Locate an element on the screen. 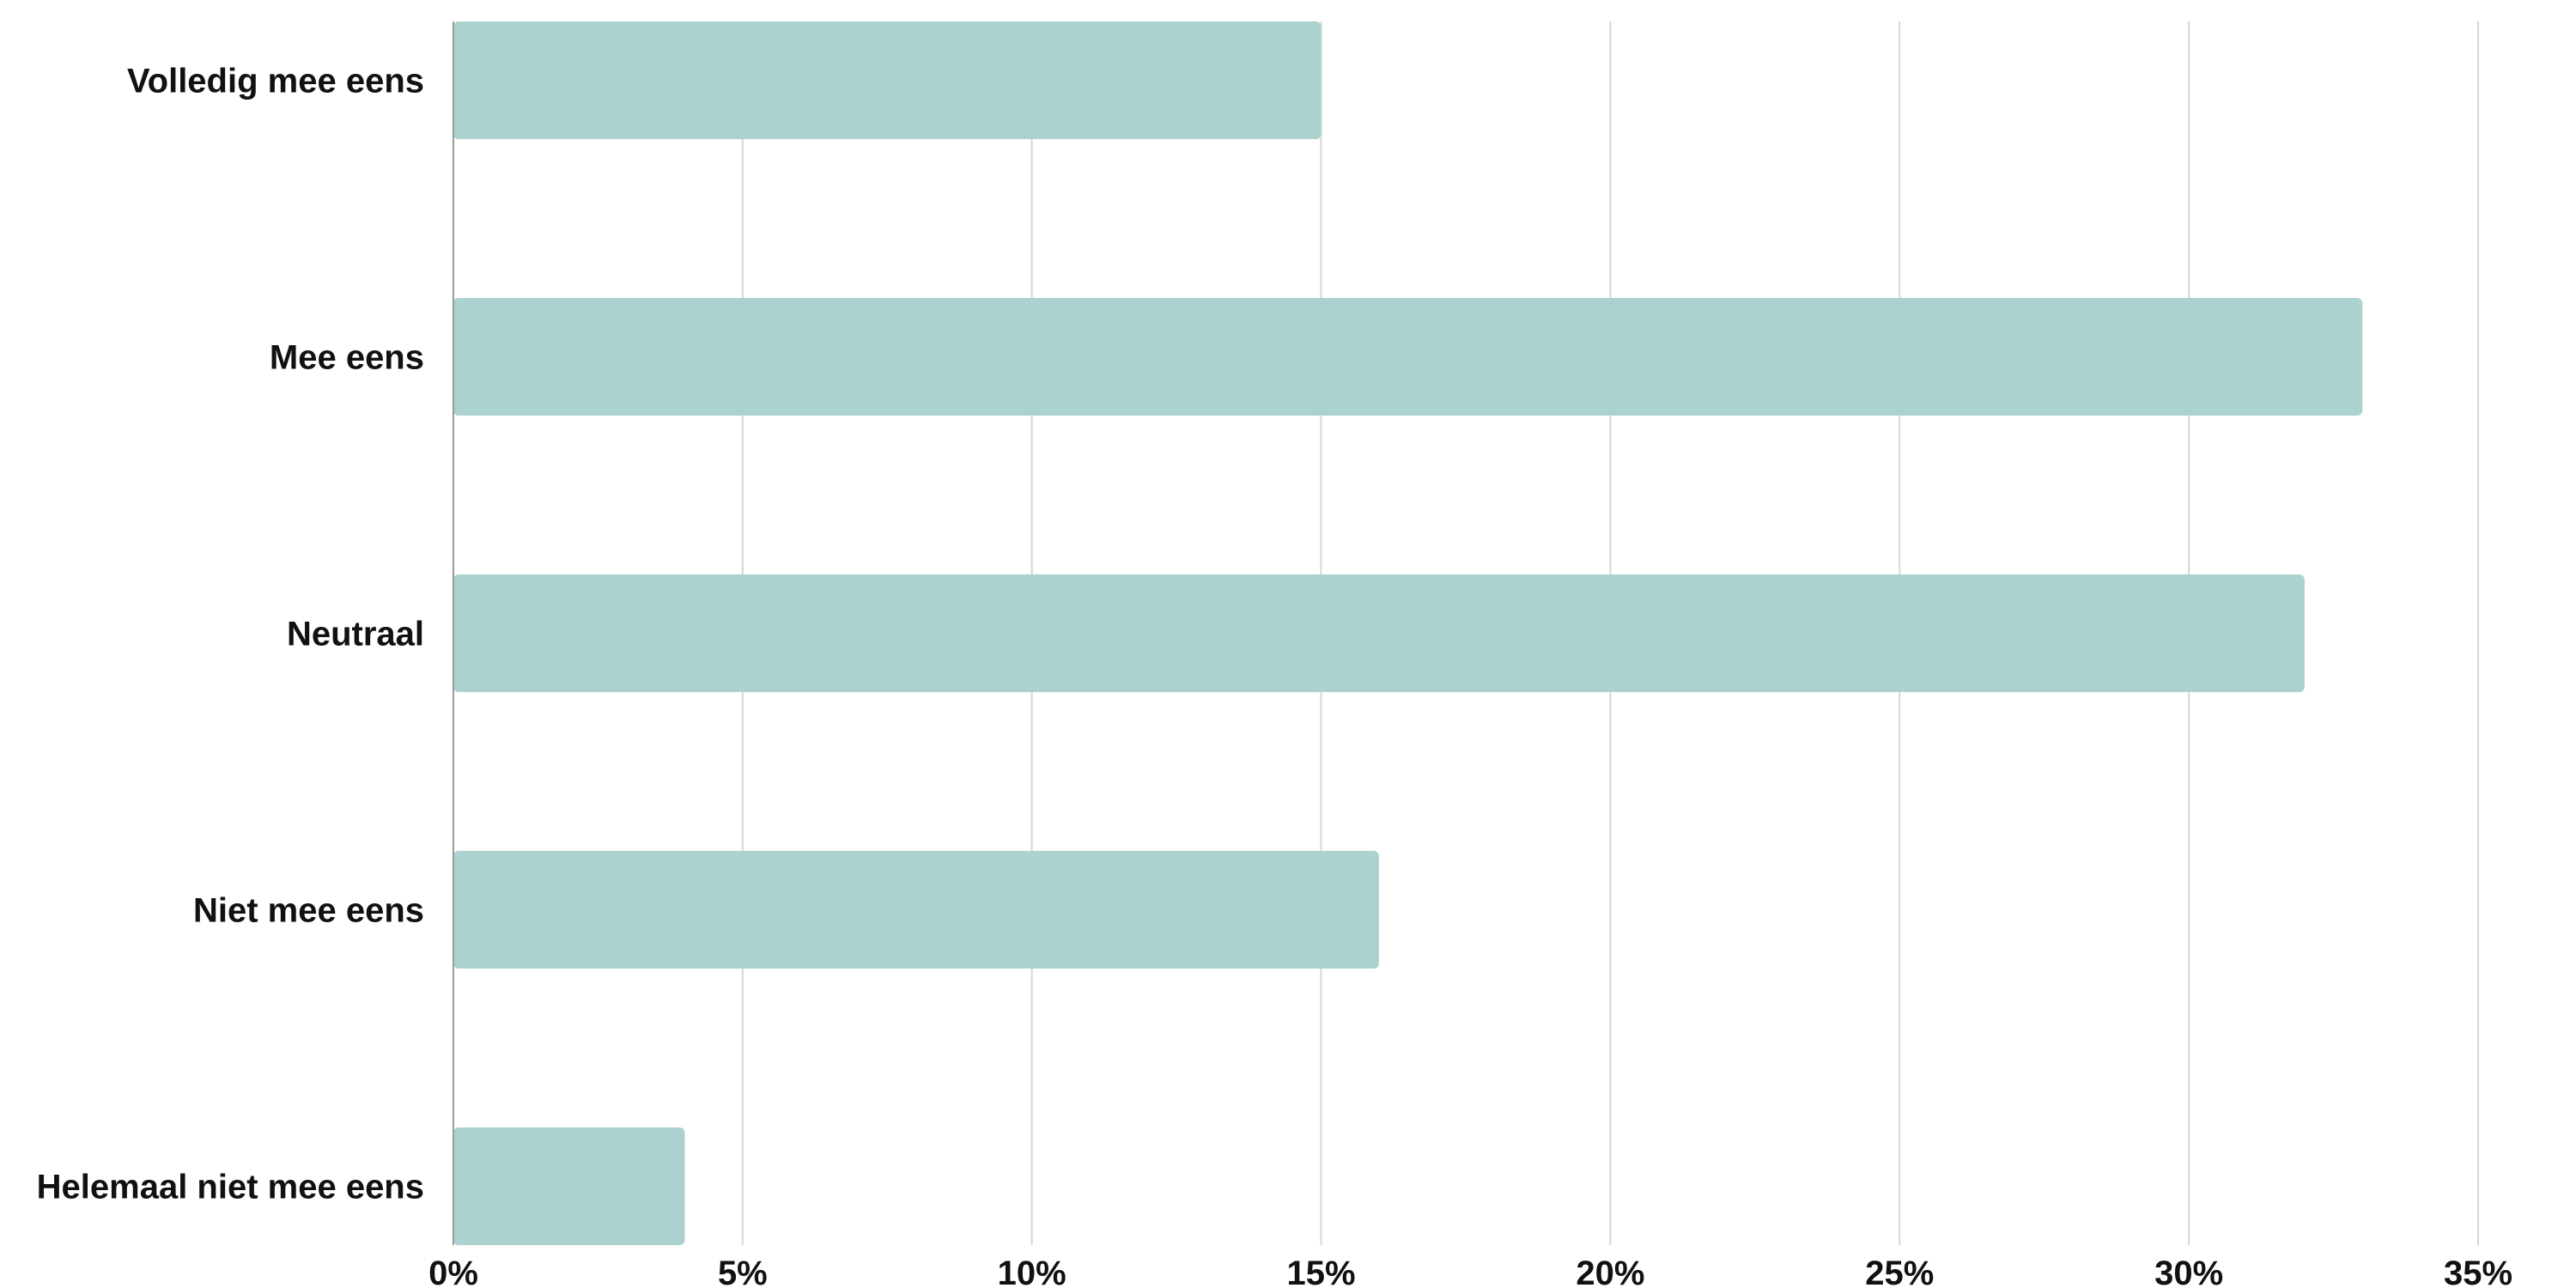 The image size is (2576, 1288). x-tick-label: 0% is located at coordinates (453, 1272).